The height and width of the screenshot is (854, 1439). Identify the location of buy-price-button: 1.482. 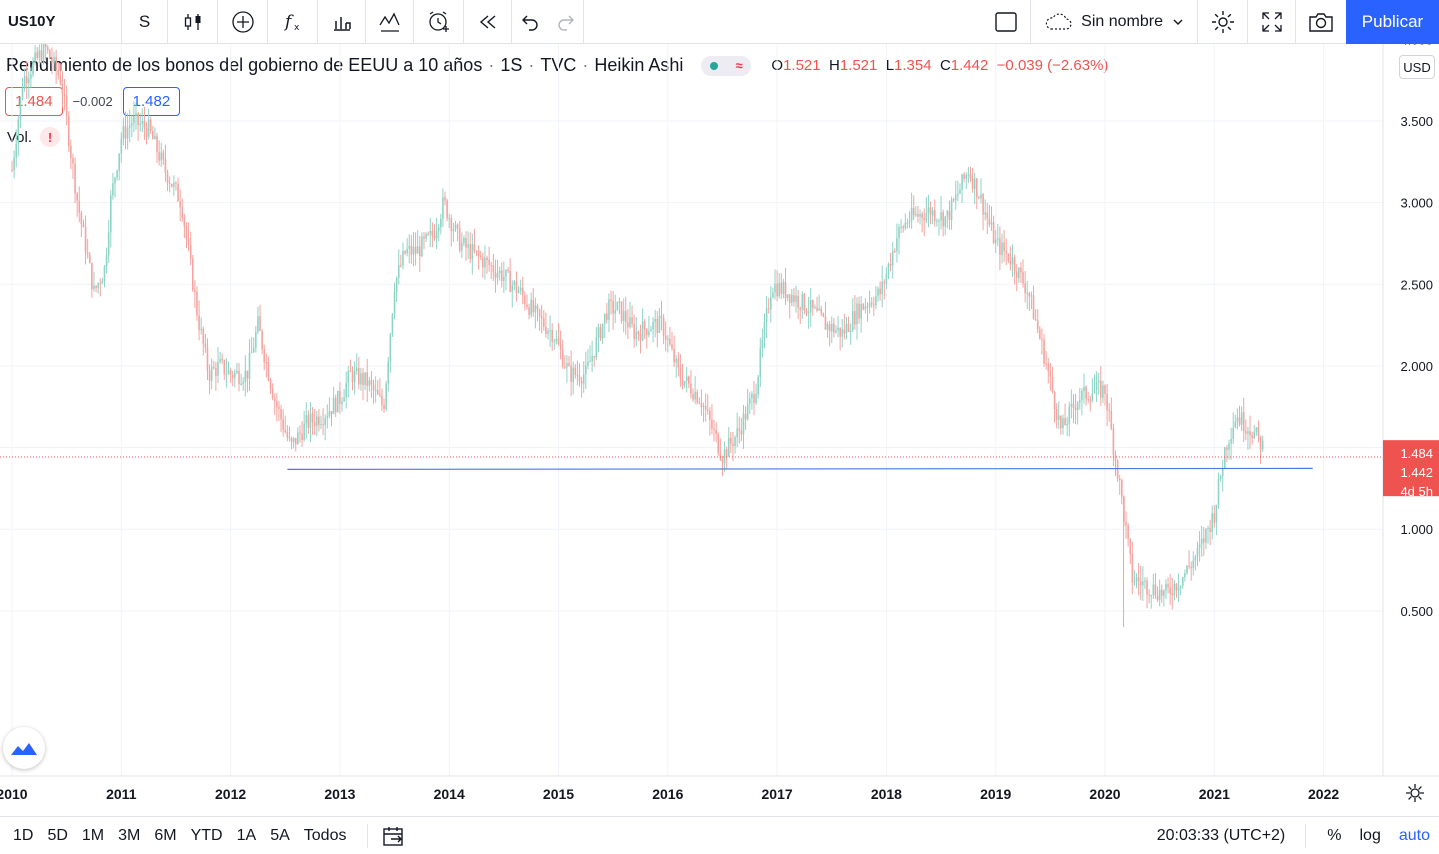
(151, 101).